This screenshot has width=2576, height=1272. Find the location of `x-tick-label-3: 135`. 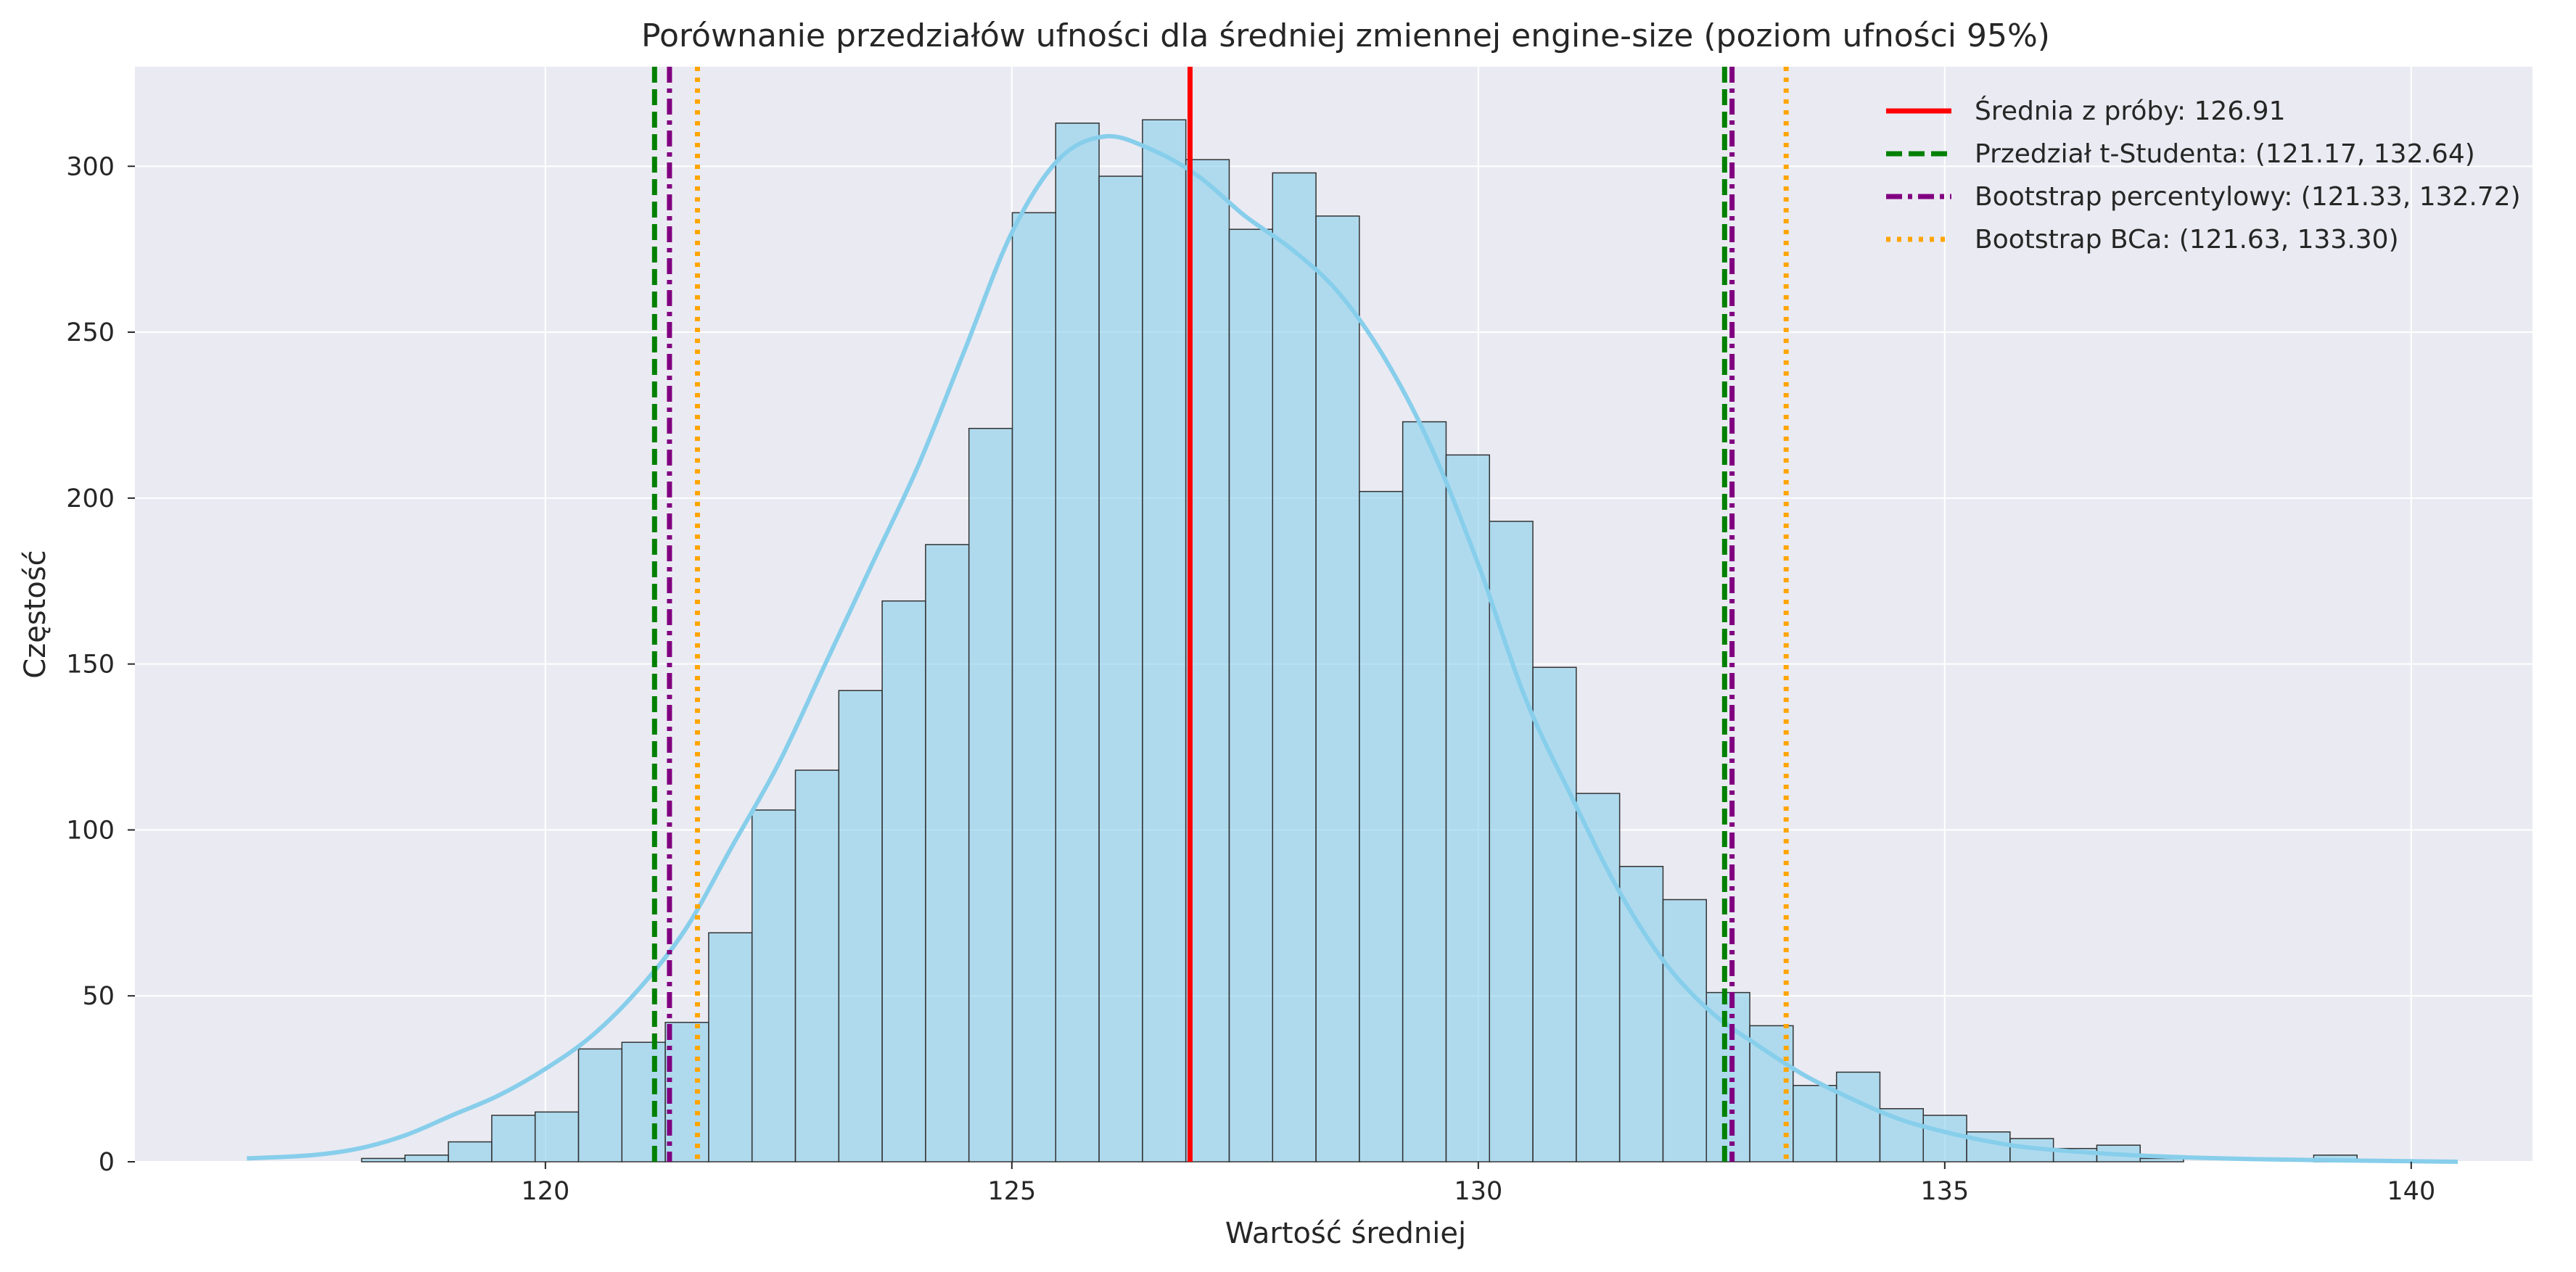

x-tick-label-3: 135 is located at coordinates (1944, 1191).